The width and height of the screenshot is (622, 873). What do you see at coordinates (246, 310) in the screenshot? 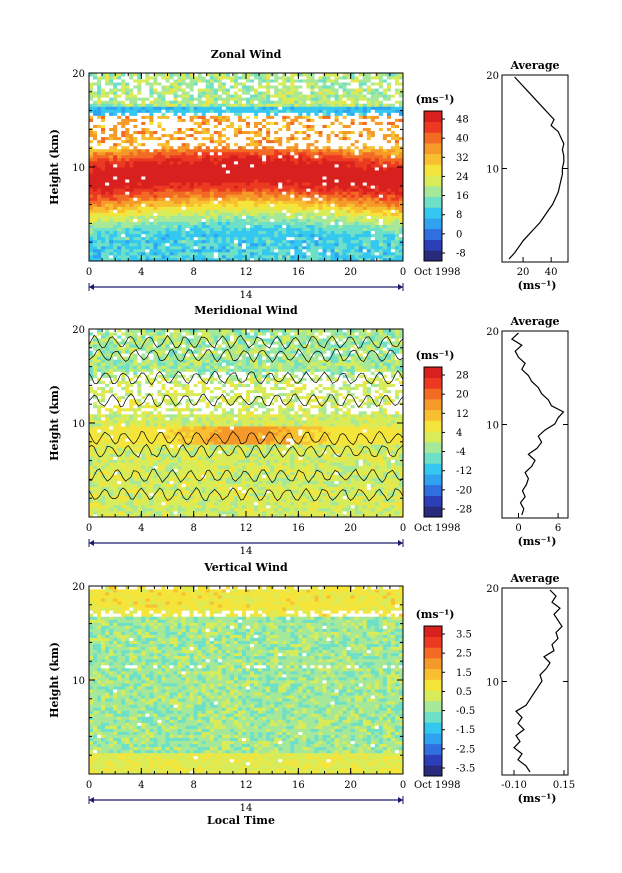
I see `panel-title: Meridional Wind` at bounding box center [246, 310].